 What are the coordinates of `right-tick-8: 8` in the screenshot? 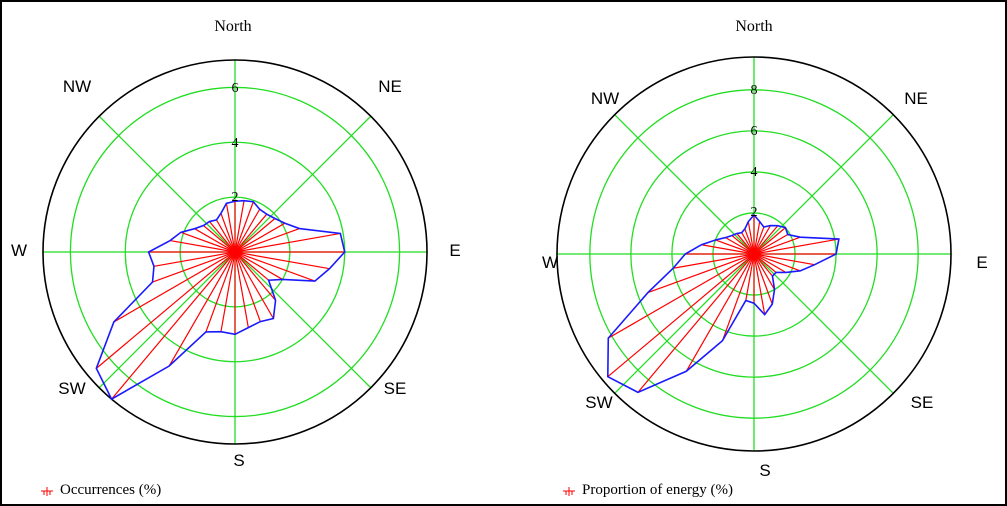 It's located at (754, 90).